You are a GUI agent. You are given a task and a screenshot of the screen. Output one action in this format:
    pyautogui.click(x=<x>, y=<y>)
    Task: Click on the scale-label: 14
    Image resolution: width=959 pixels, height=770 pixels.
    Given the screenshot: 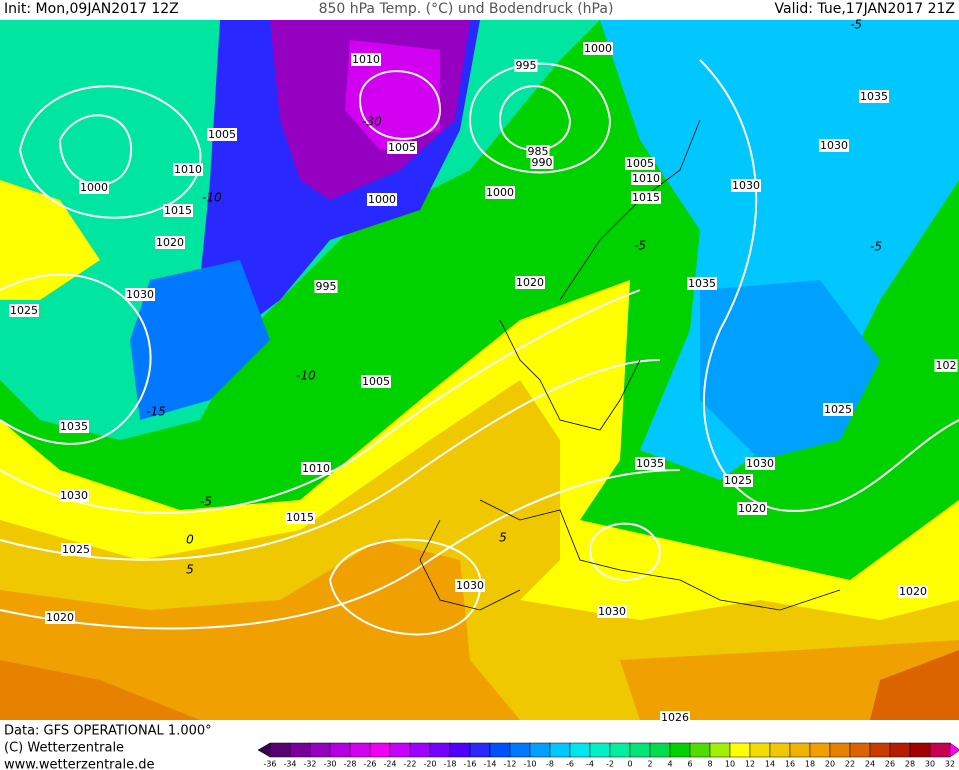 What is the action you would take?
    pyautogui.click(x=770, y=764)
    